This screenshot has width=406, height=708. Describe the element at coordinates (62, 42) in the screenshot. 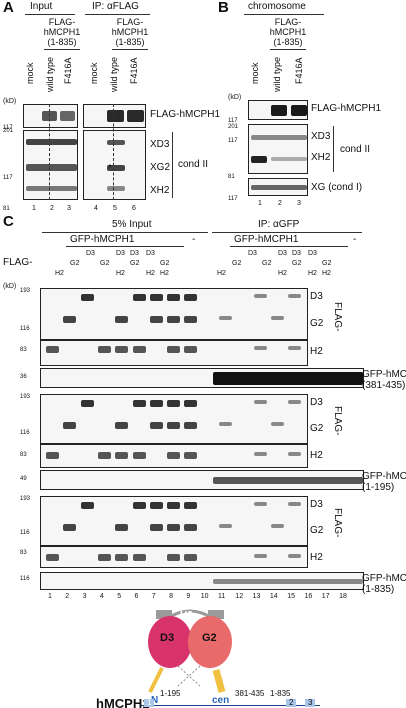

I see `construct-a1-line3: (1-835)` at that location.